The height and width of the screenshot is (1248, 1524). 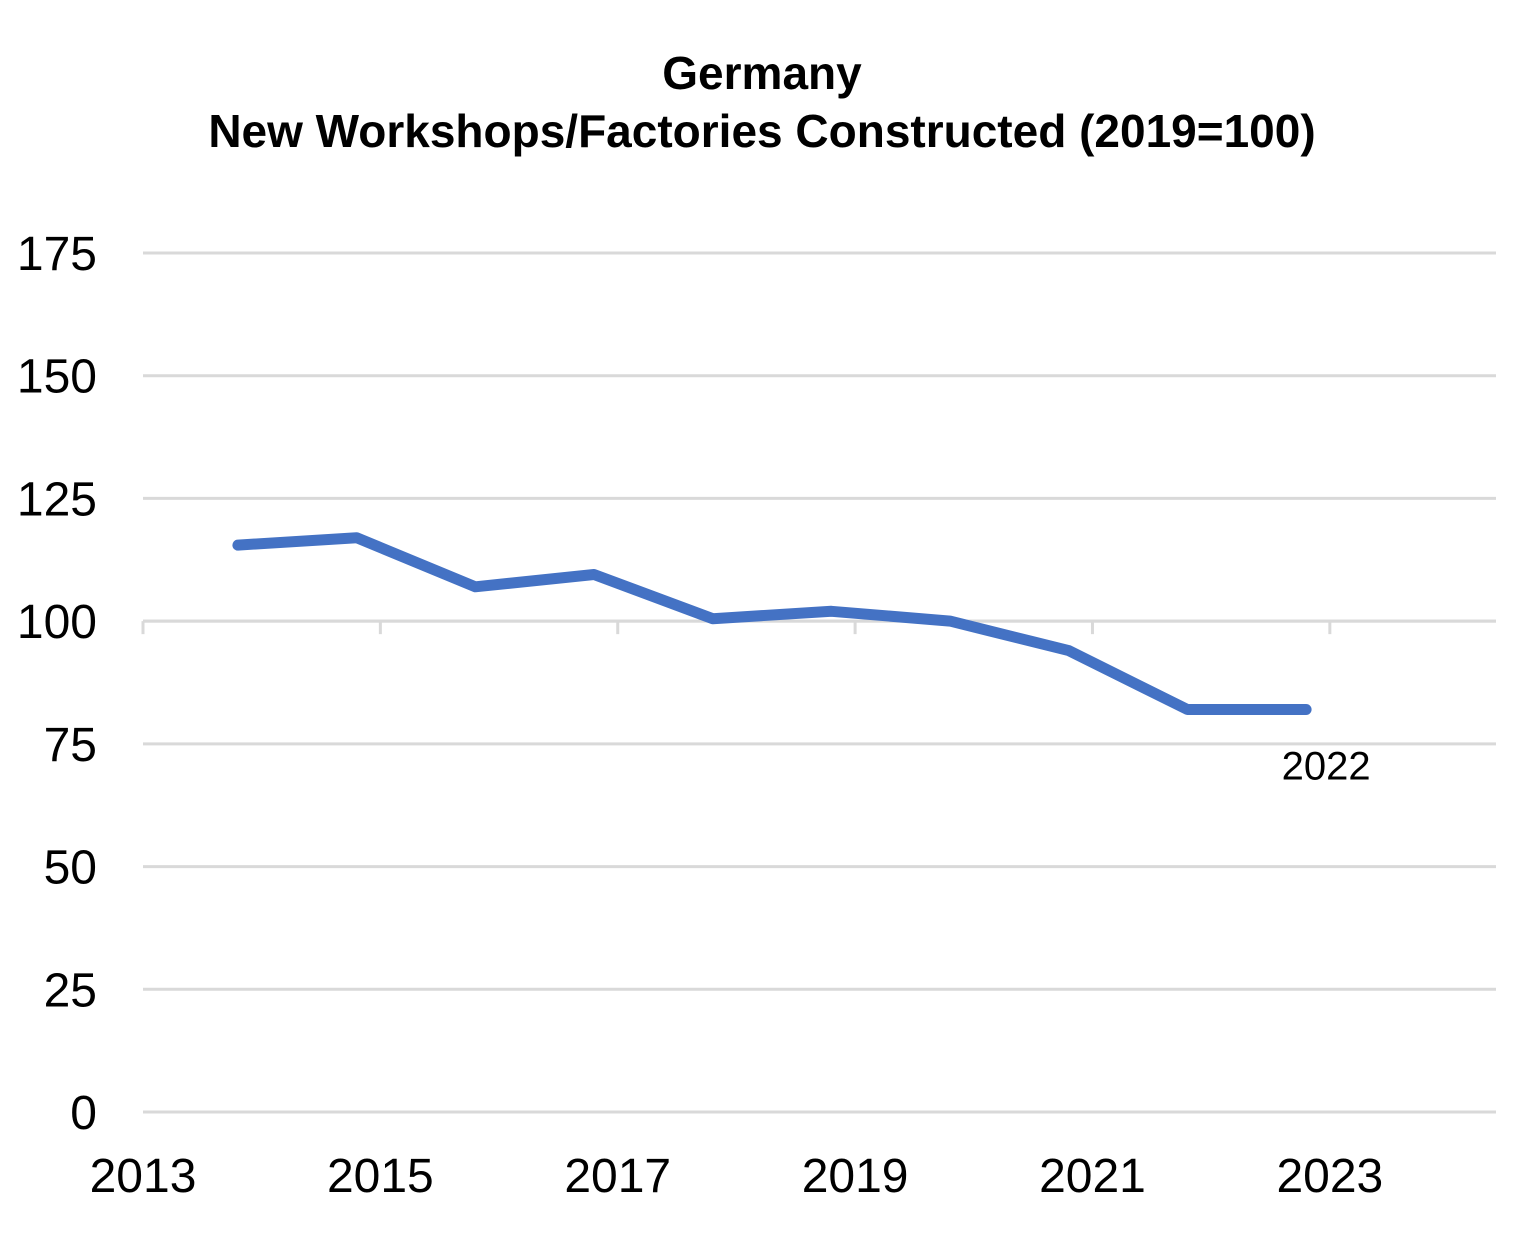 I want to click on y-tick-label-50: 50, so click(x=70, y=868).